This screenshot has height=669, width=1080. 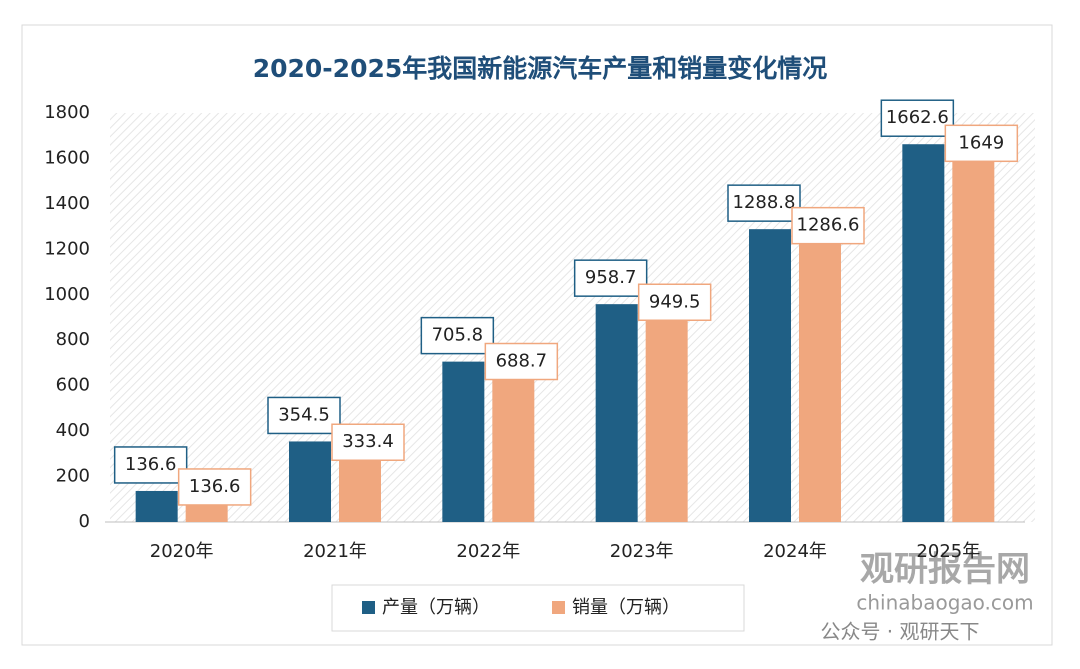 I want to click on x-tick-label: 2020年, so click(x=182, y=551).